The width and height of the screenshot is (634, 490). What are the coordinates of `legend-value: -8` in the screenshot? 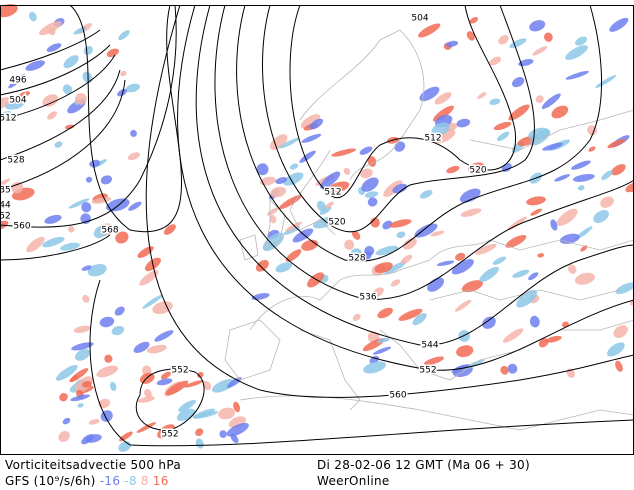 It's located at (130, 481).